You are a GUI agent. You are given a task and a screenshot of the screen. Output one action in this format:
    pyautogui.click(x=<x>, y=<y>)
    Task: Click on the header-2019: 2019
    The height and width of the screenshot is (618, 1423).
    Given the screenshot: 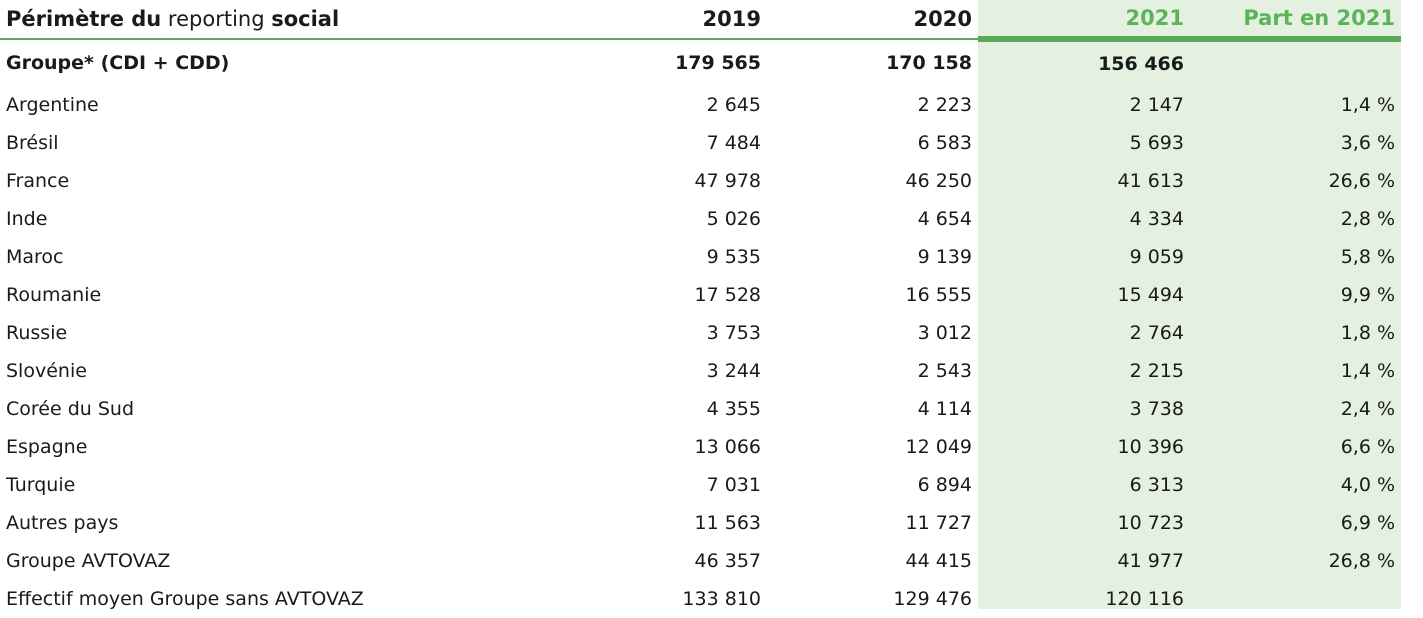 What is the action you would take?
    pyautogui.click(x=661, y=20)
    